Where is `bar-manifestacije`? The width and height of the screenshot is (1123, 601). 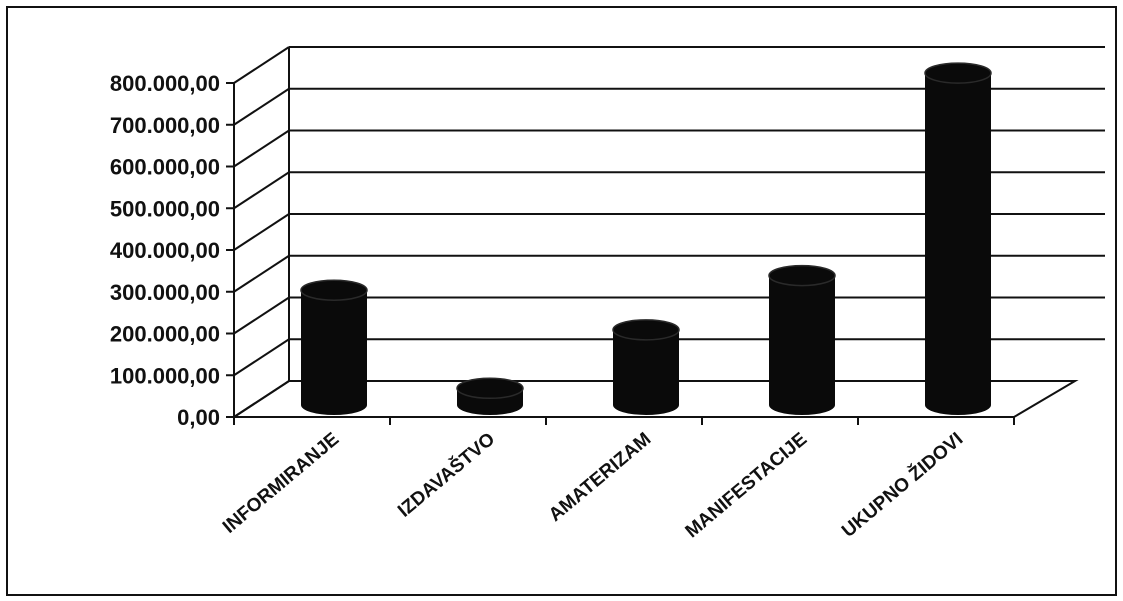
bar-manifestacije is located at coordinates (802, 339).